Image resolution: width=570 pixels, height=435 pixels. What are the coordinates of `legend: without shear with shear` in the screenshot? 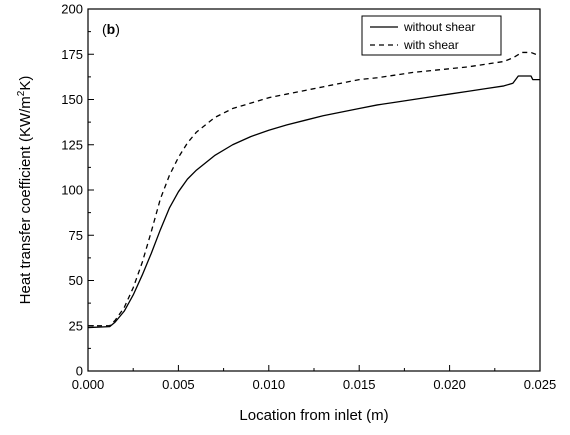 It's located at (431, 35).